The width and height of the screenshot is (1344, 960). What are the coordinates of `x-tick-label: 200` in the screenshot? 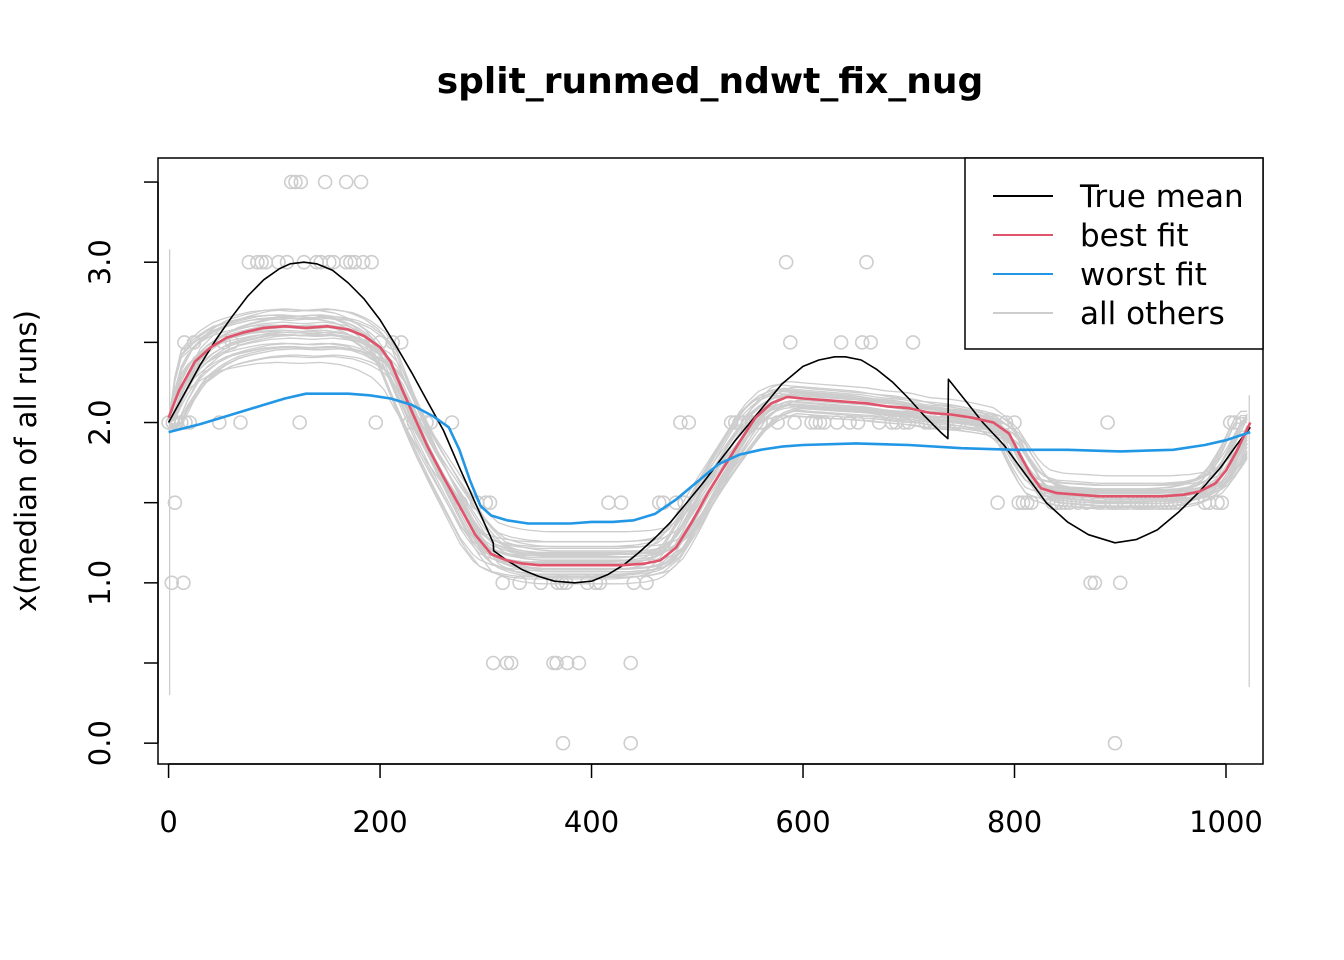 It's located at (379, 822).